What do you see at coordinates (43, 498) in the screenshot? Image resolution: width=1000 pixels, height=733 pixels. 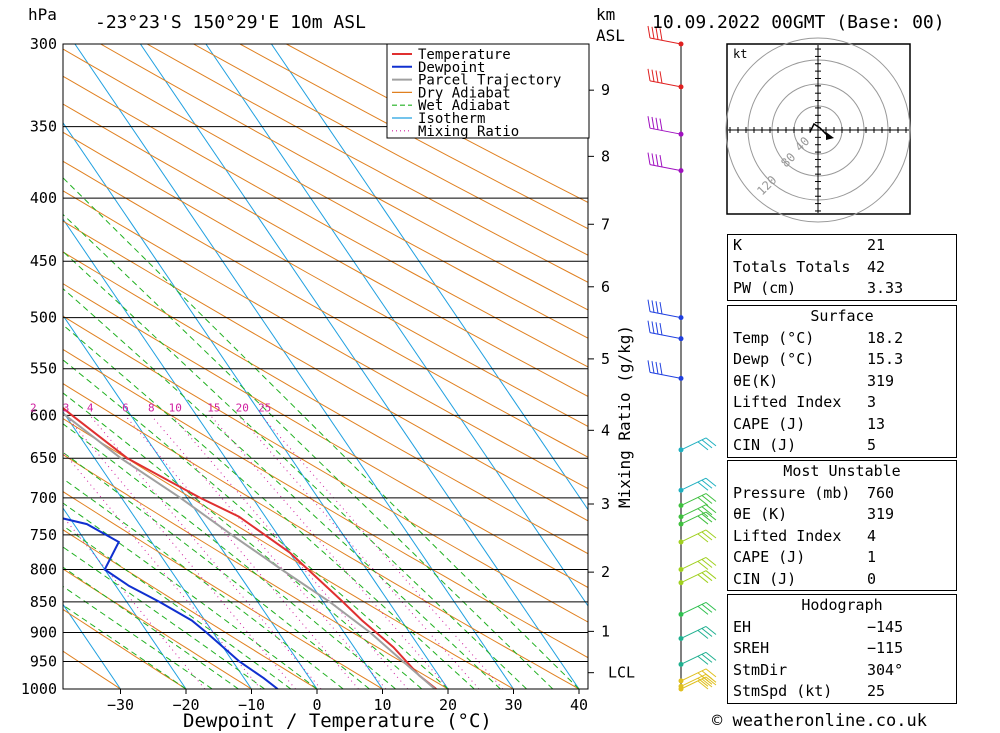 I see `pressure-tick-label: 700` at bounding box center [43, 498].